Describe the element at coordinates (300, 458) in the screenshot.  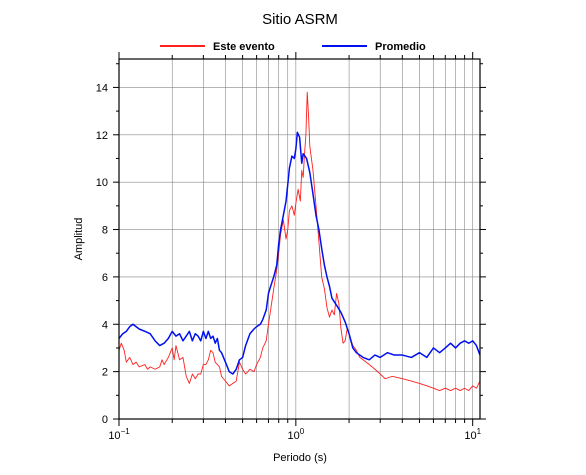
I see `x-axis-label: Periodo (s)` at that location.